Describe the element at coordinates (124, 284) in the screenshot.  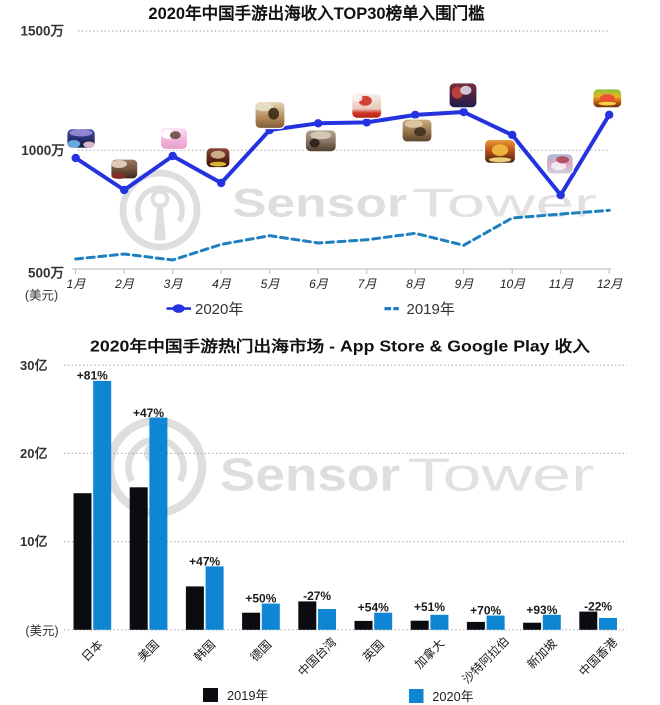
I see `svg-text: 2月` at that location.